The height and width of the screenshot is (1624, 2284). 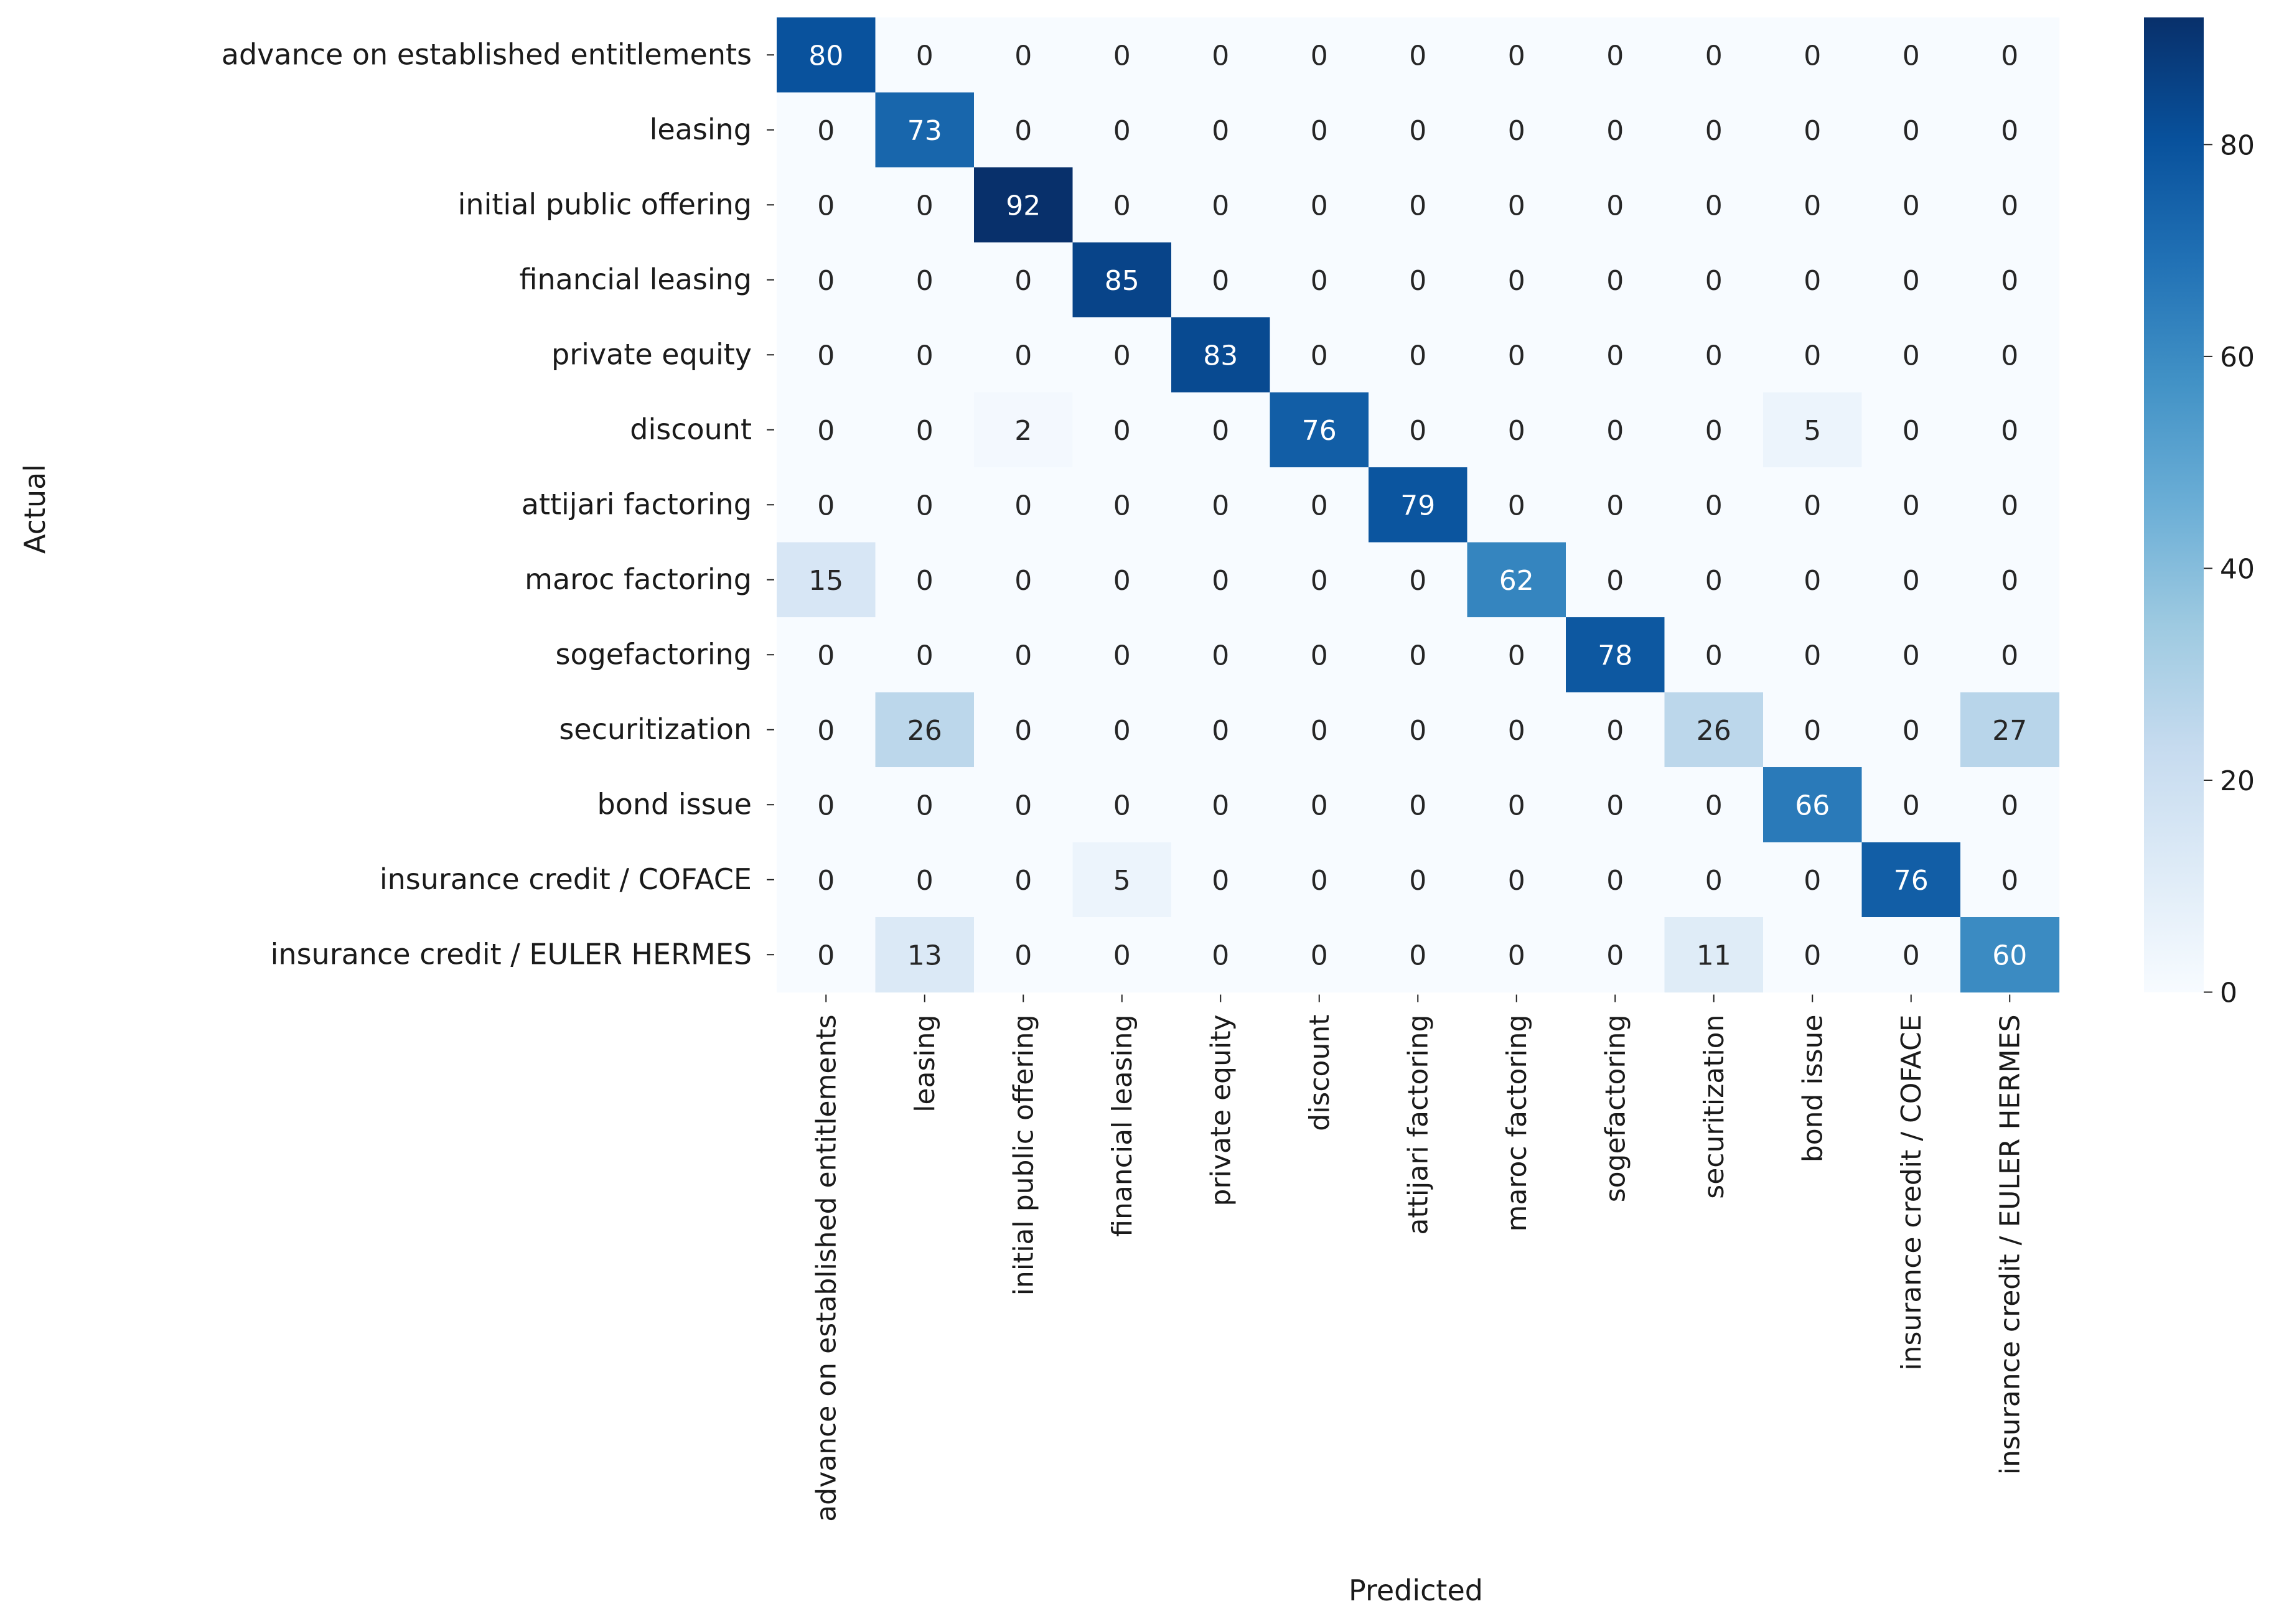 What do you see at coordinates (1615, 655) in the screenshot?
I see `cell-value-label: 78` at bounding box center [1615, 655].